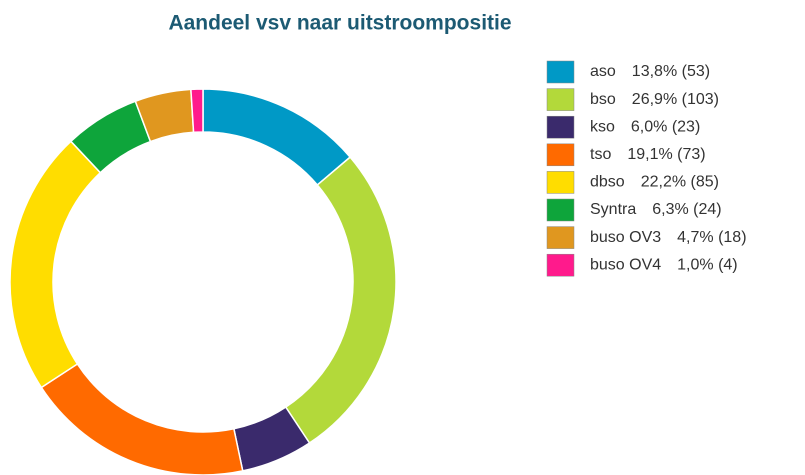  What do you see at coordinates (625, 237) in the screenshot?
I see `legend-label: buso OV3` at bounding box center [625, 237].